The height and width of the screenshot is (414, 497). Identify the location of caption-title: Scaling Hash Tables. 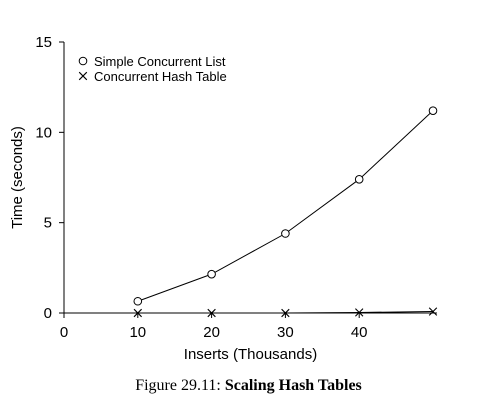
(293, 385).